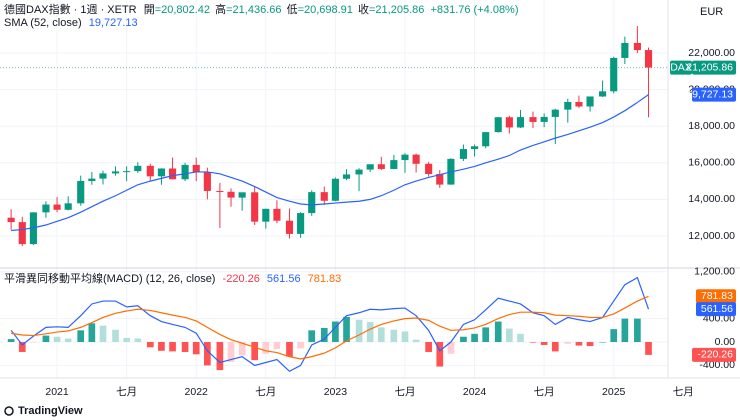  I want to click on symbol-tag, so click(681, 67).